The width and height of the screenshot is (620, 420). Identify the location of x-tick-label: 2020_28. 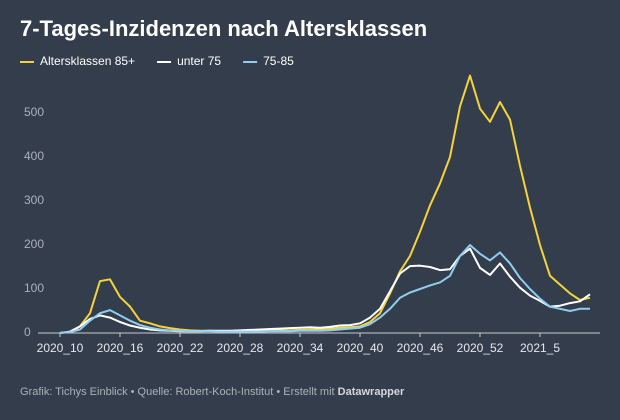
(240, 348).